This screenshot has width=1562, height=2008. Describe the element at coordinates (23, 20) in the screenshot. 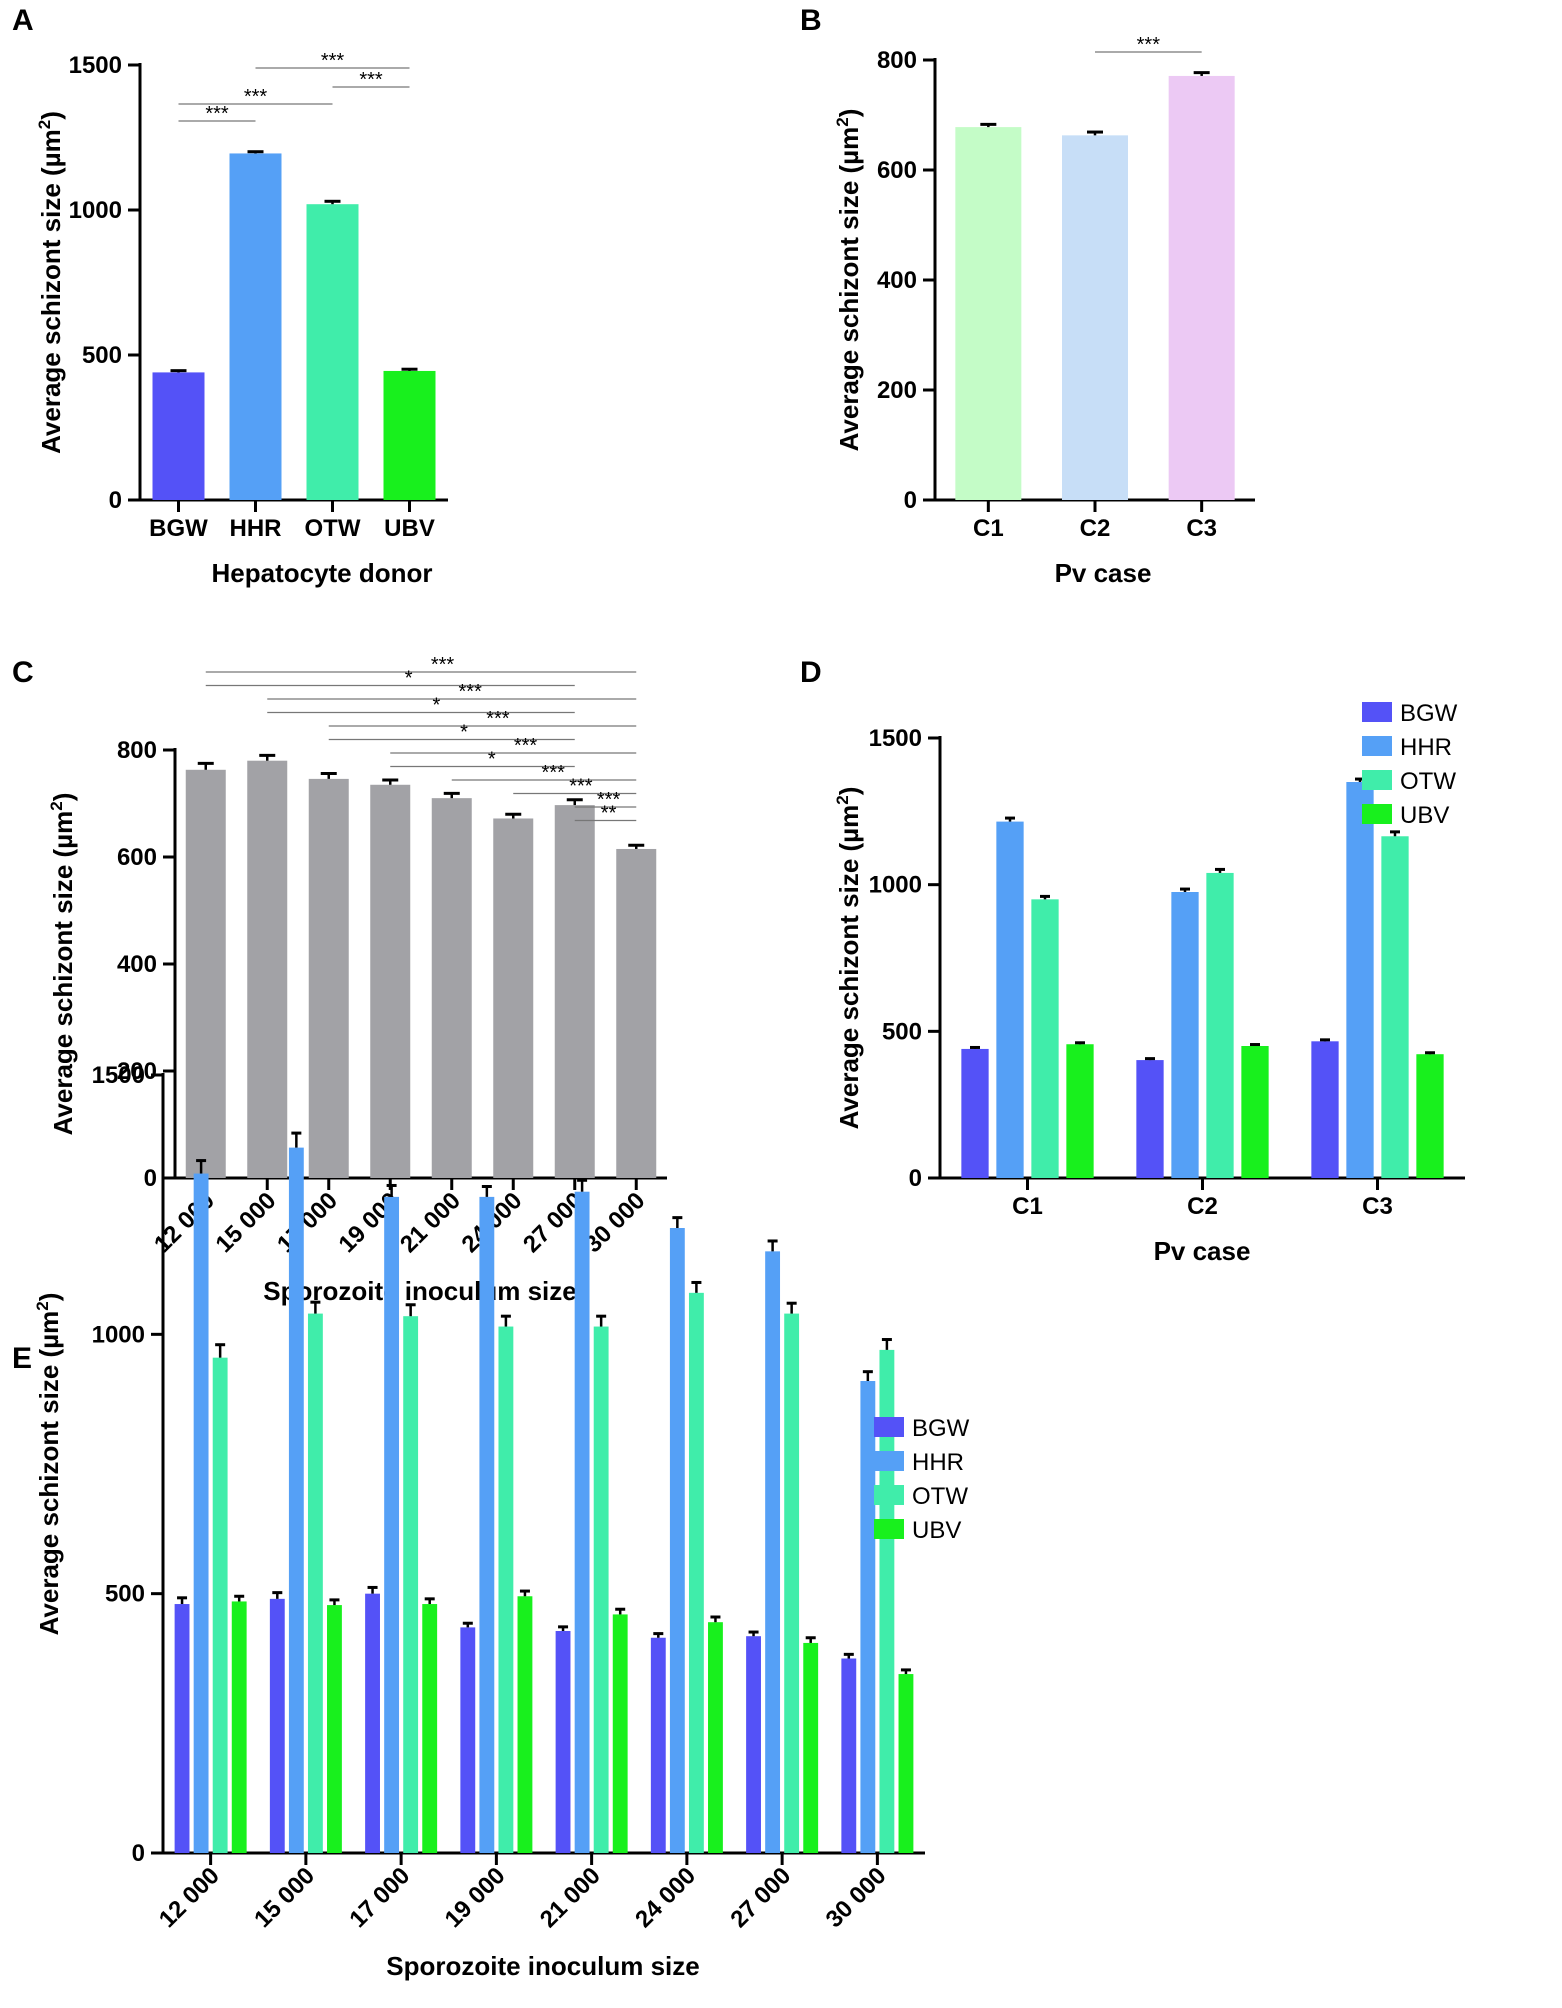

I see `panel-label: A` at that location.